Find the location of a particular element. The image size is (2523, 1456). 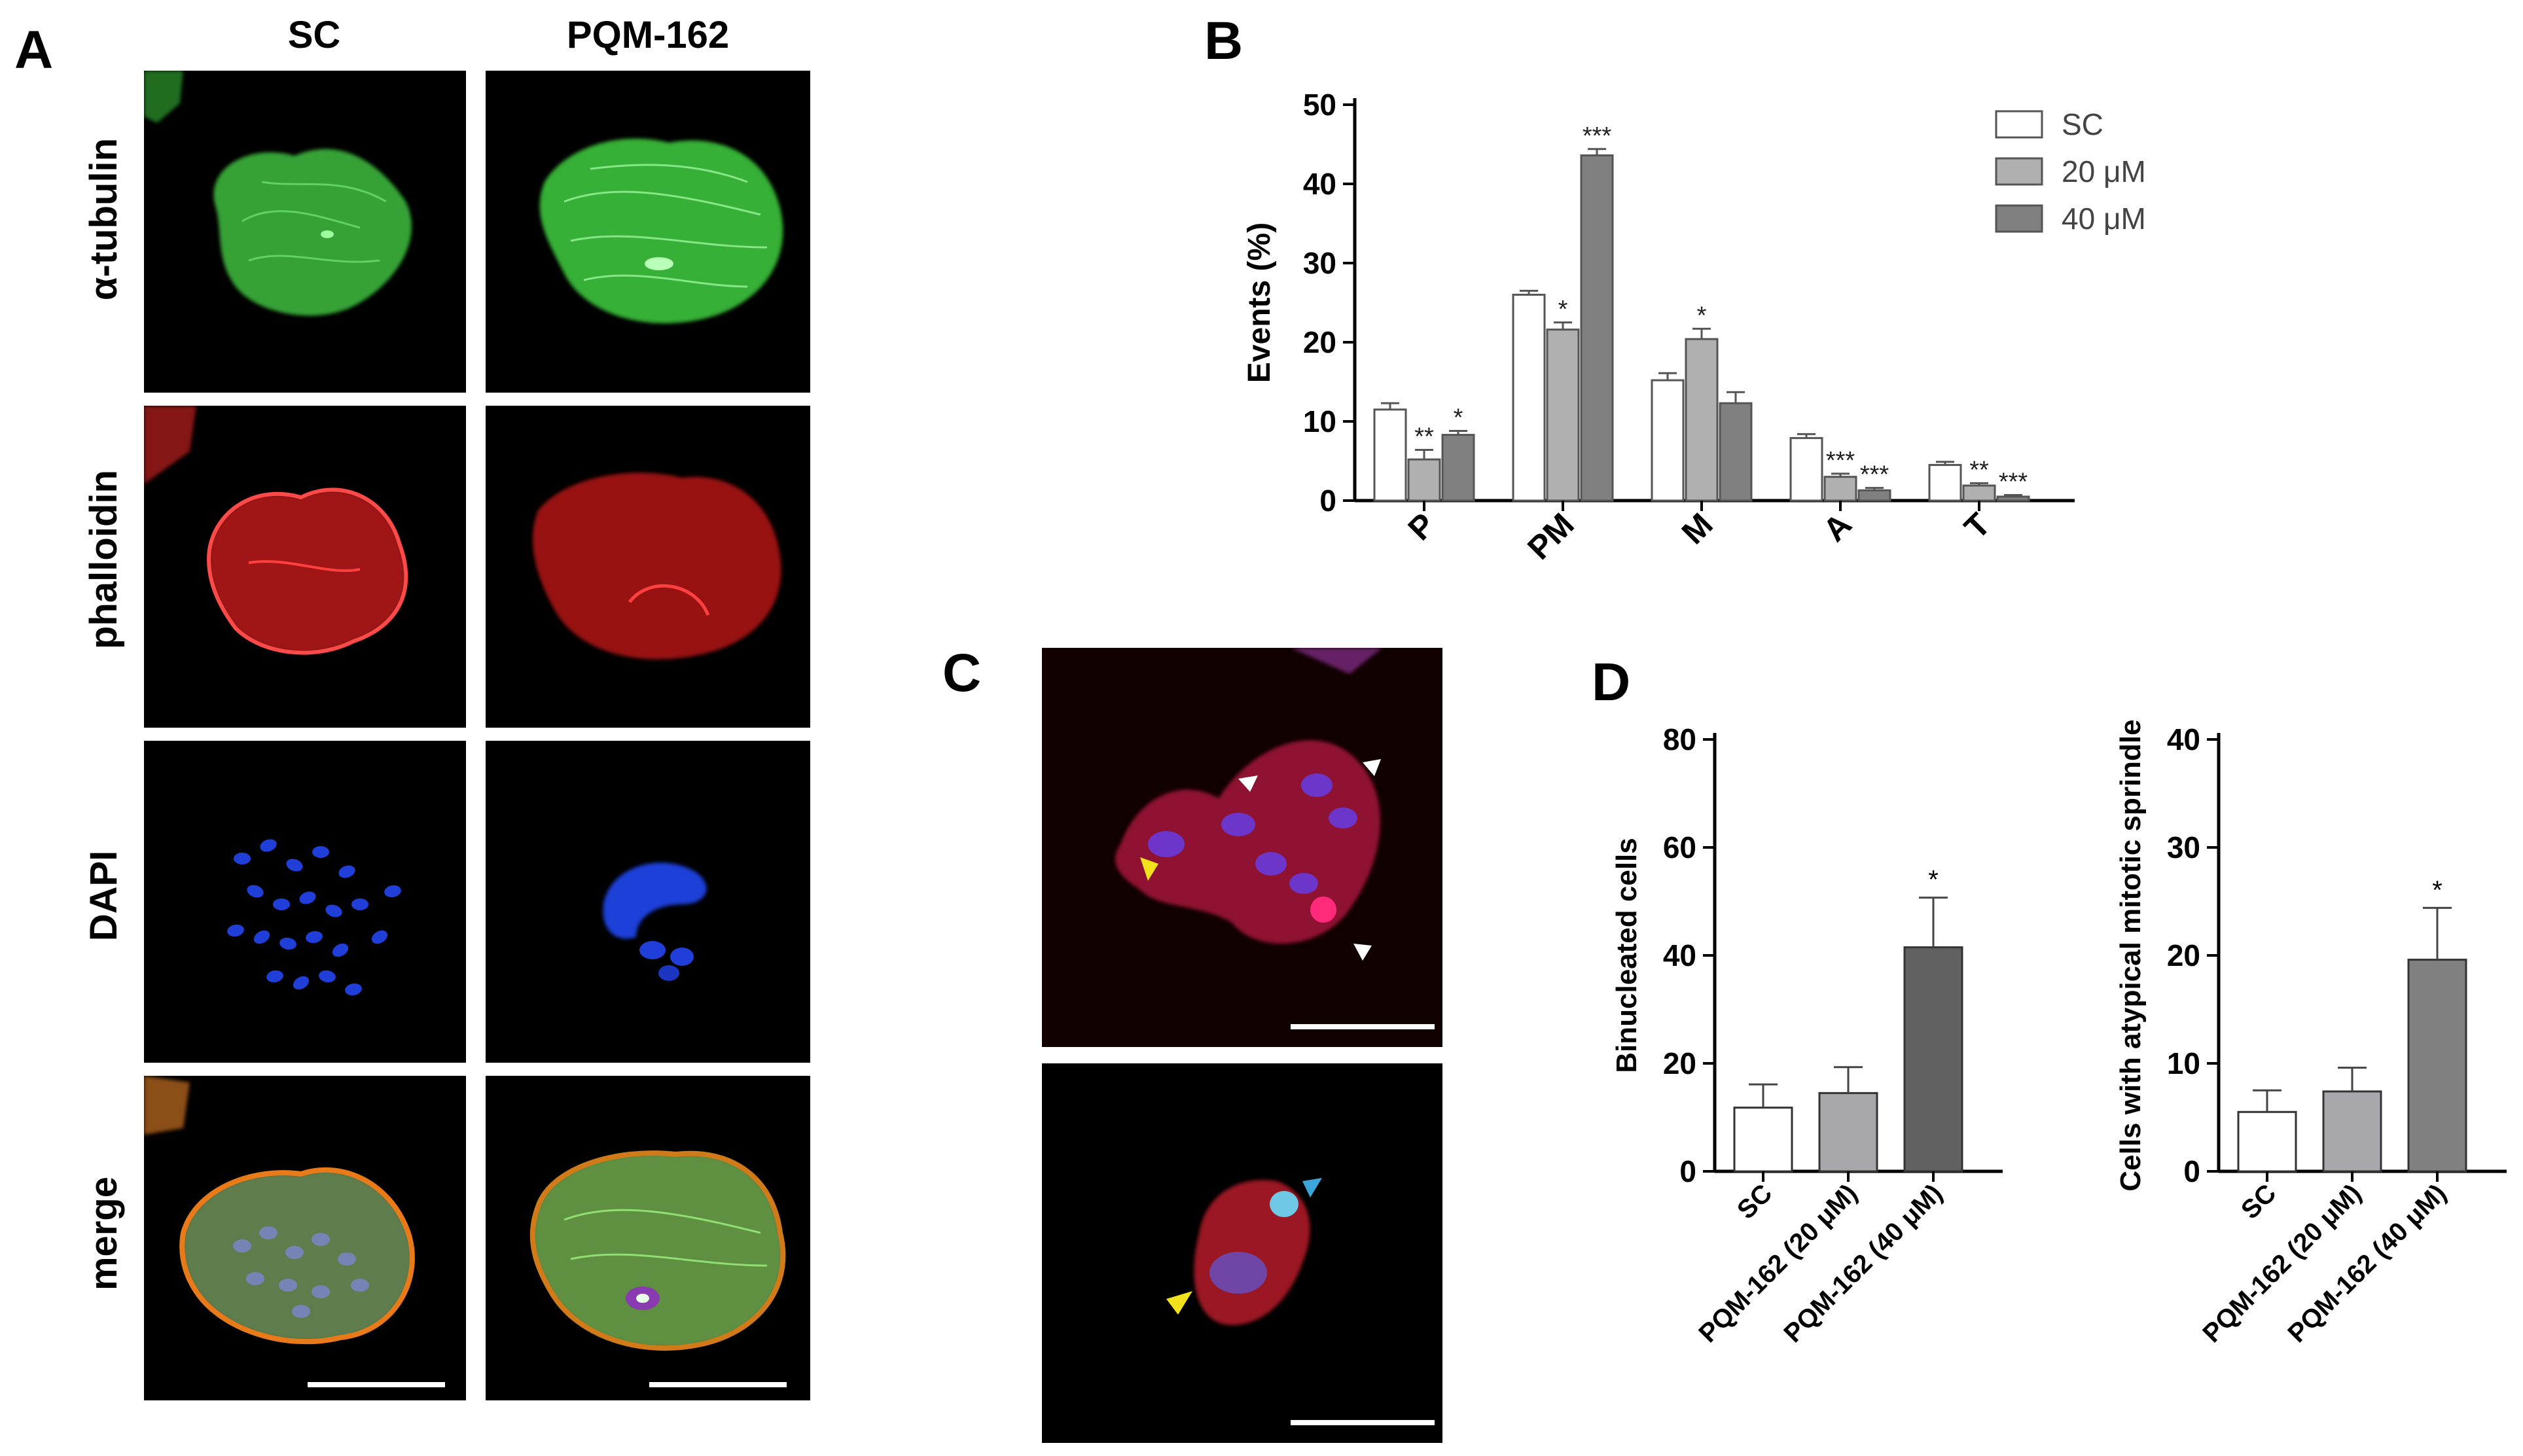

micrograph-sc-merge is located at coordinates (305, 1238).